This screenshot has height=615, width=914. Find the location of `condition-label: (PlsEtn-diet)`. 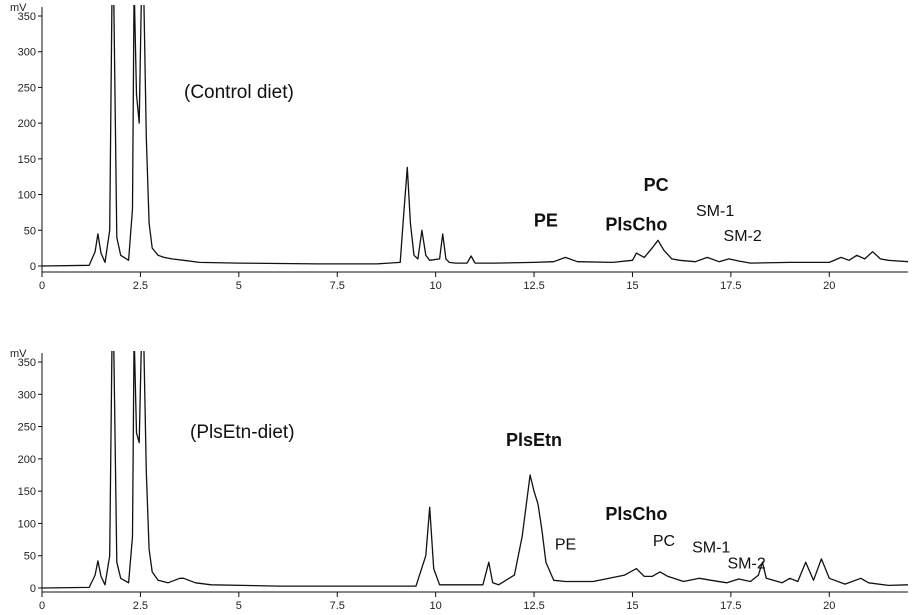

condition-label: (PlsEtn-diet) is located at coordinates (242, 432).